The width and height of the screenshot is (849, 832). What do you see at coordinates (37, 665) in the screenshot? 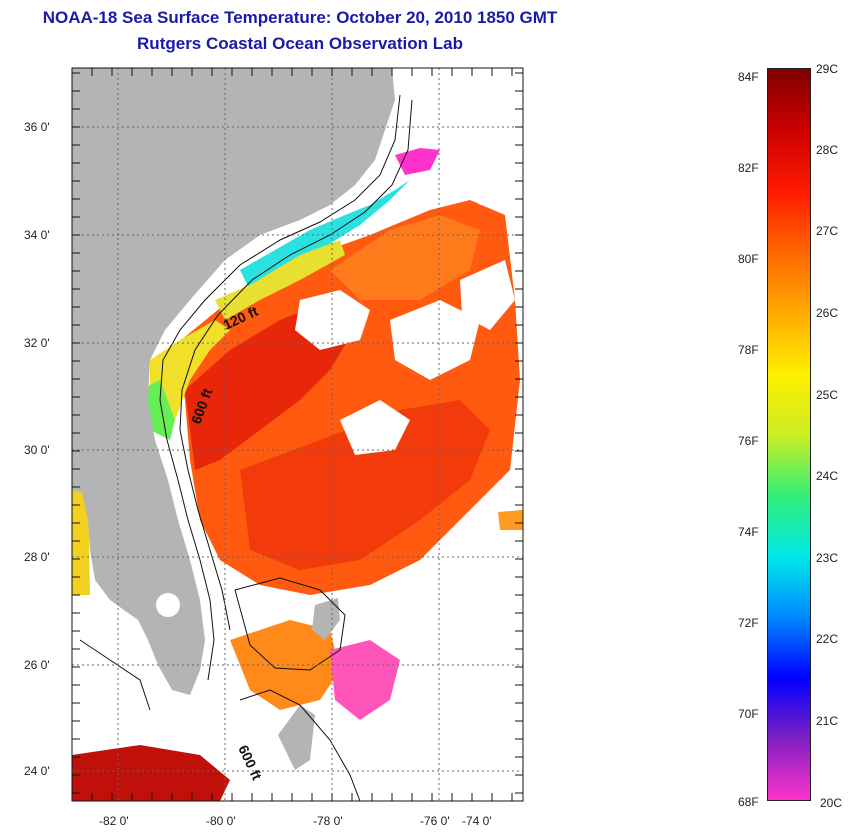
I see `lat-label: 26 0'` at bounding box center [37, 665].